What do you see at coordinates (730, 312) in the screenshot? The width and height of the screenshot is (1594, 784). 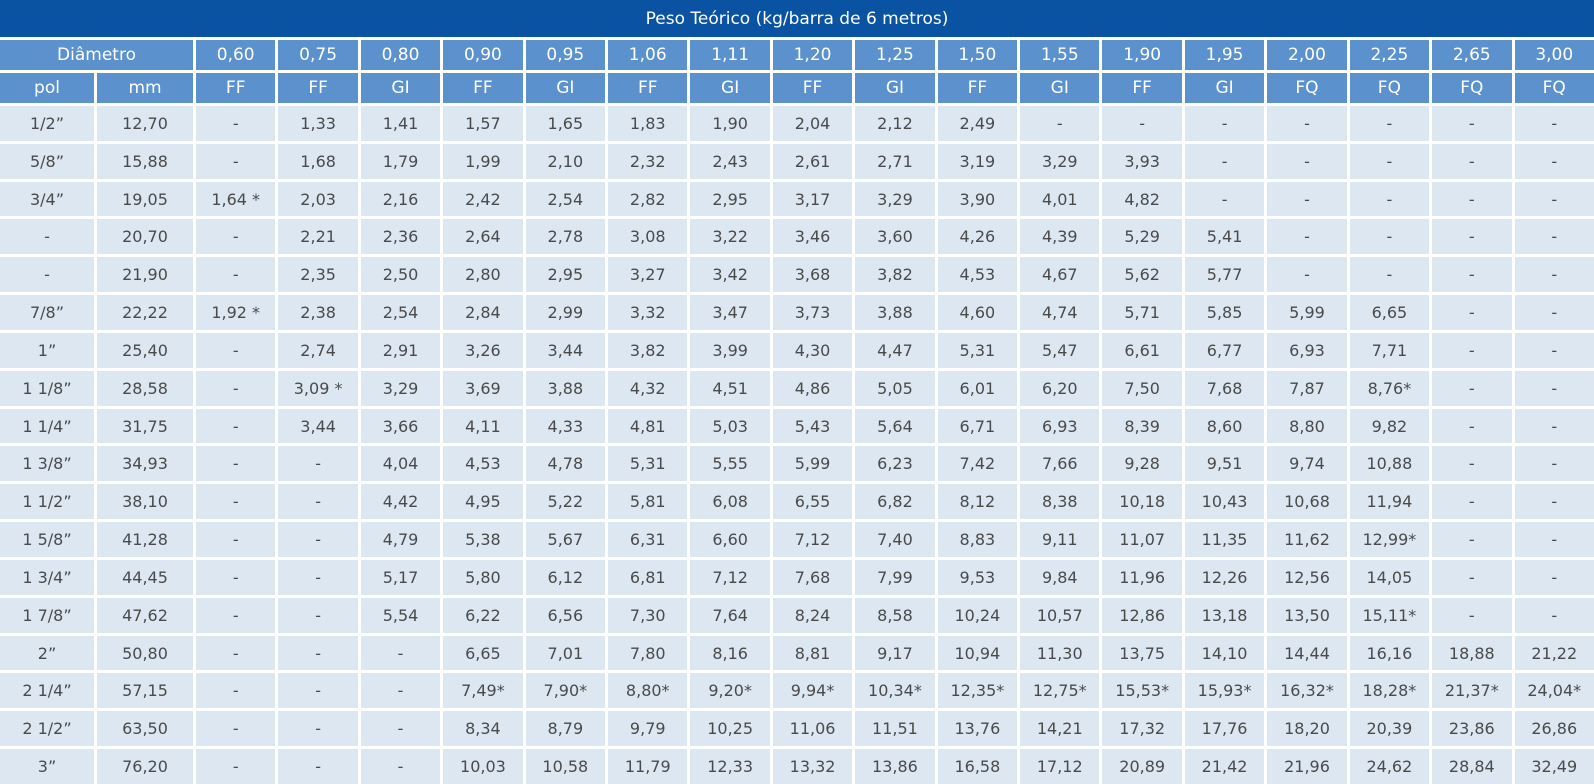 I see `weight-cell: 3,47` at bounding box center [730, 312].